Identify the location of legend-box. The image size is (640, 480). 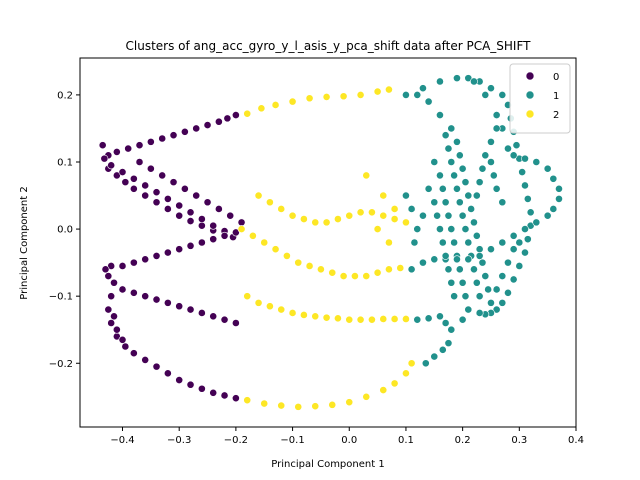
(540, 98).